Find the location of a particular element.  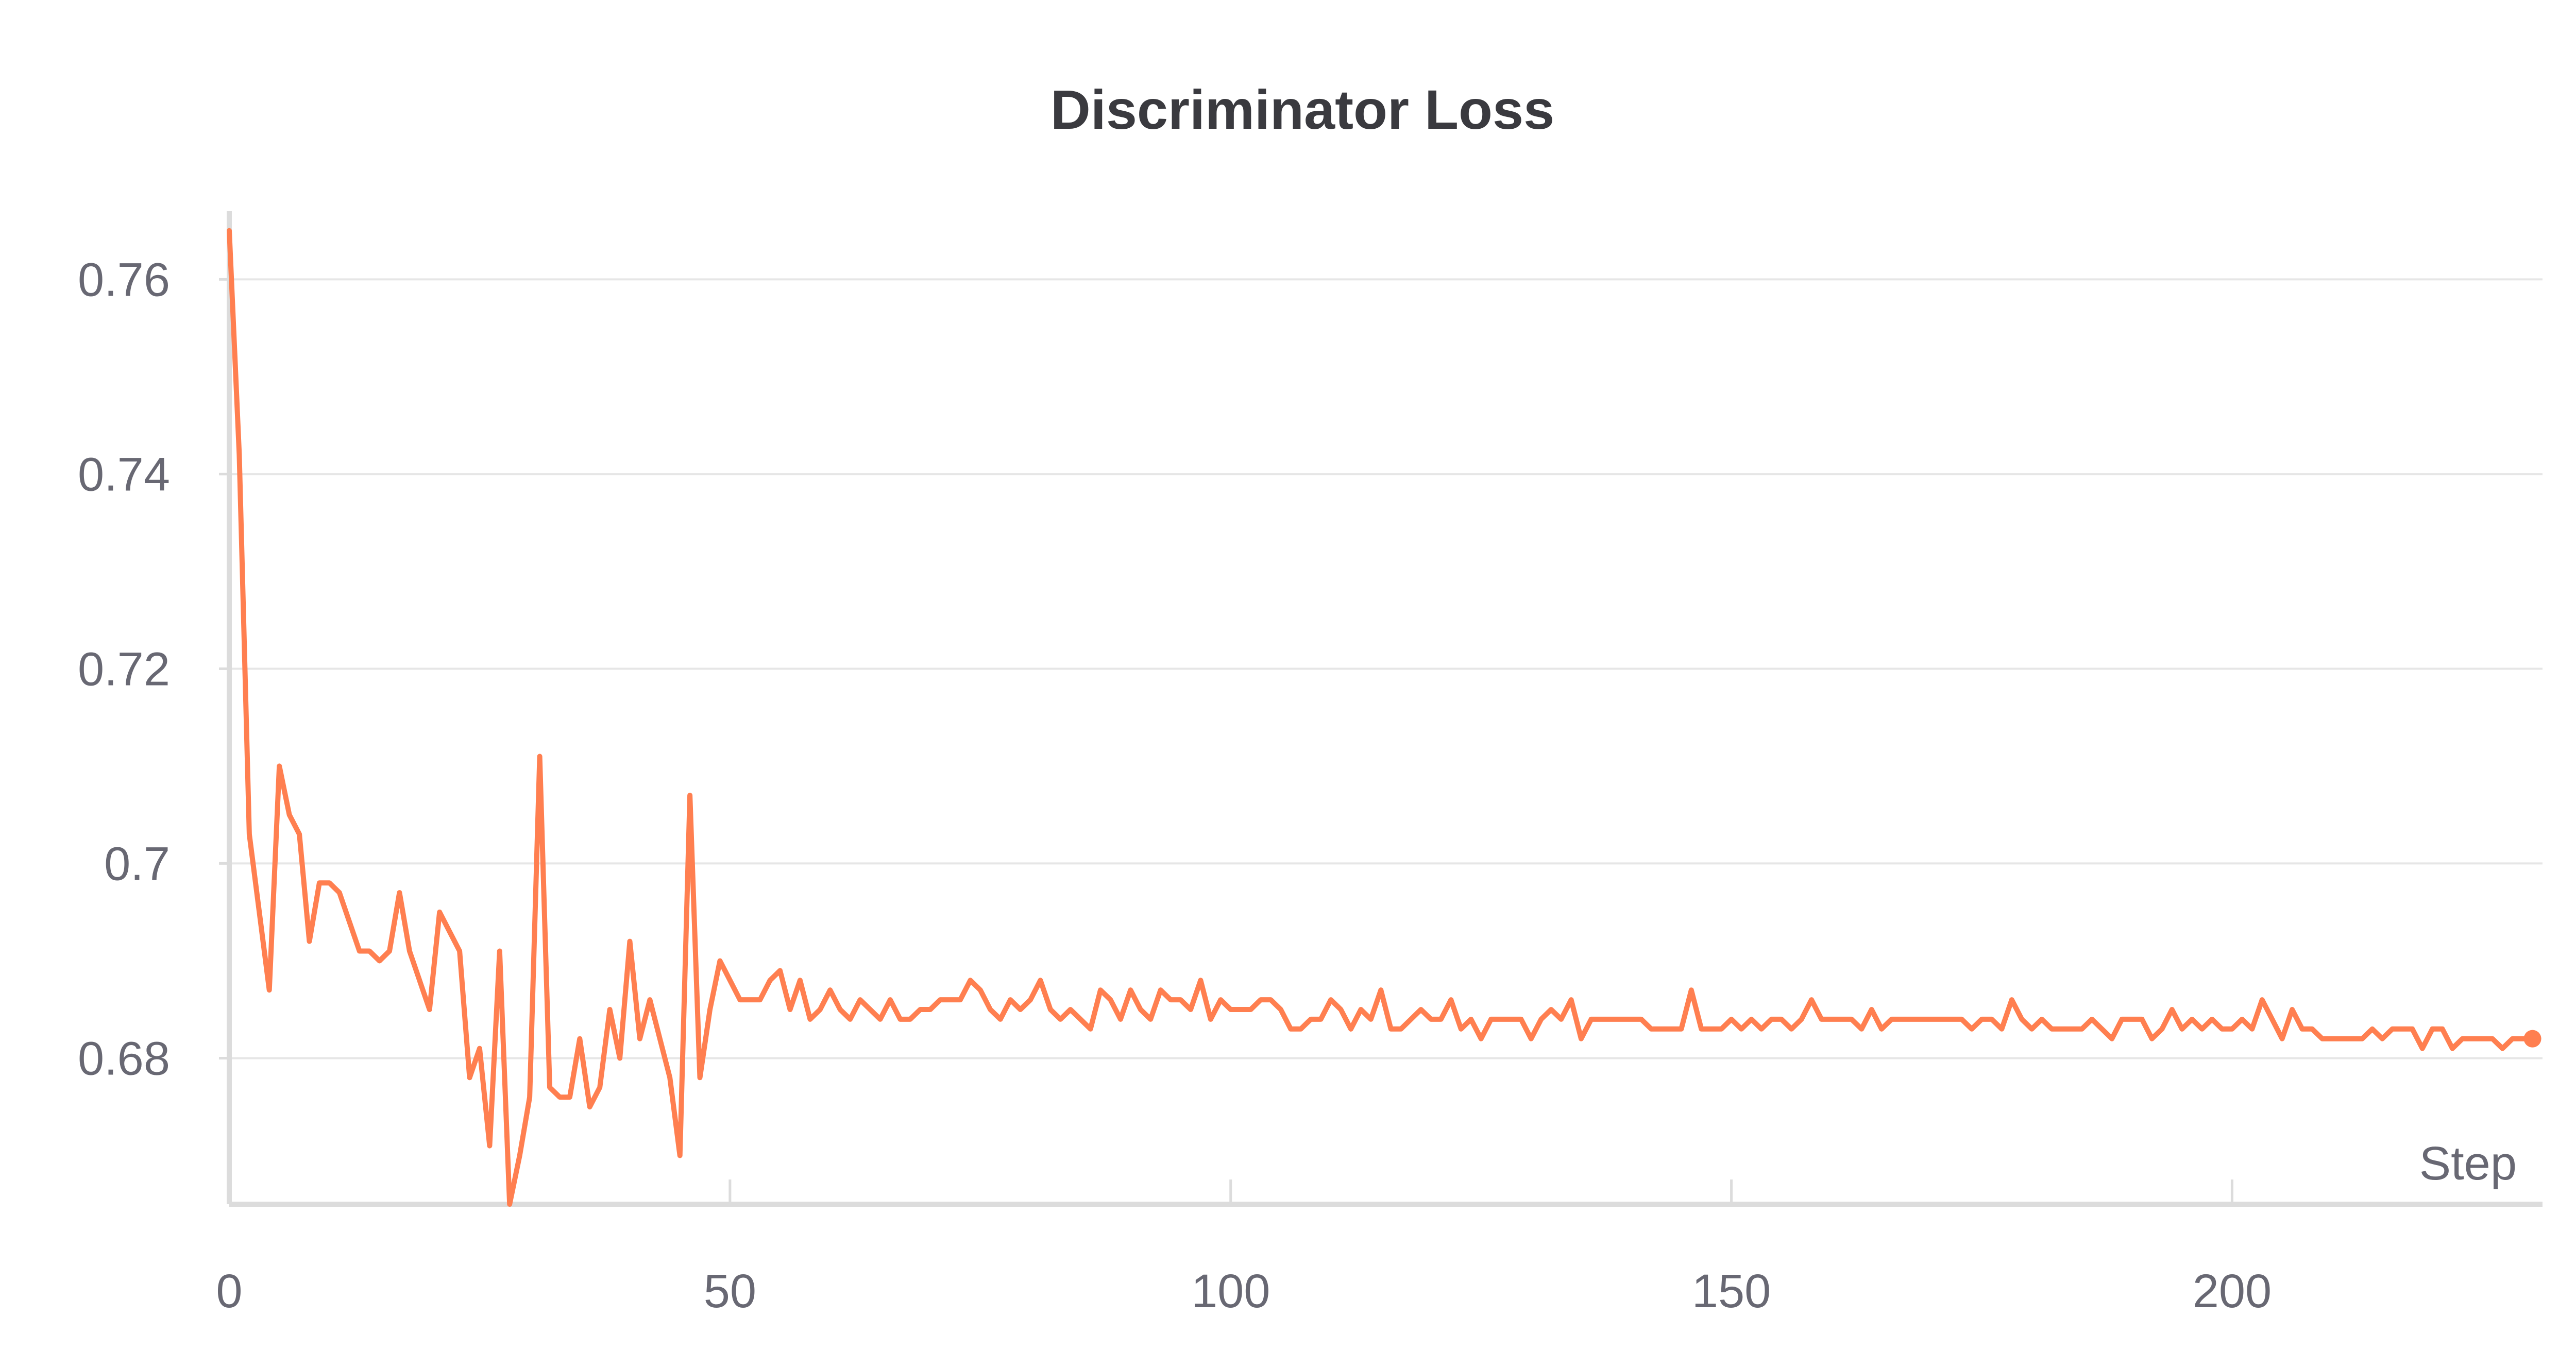

y-tick-label: 0.72 is located at coordinates (124, 669).